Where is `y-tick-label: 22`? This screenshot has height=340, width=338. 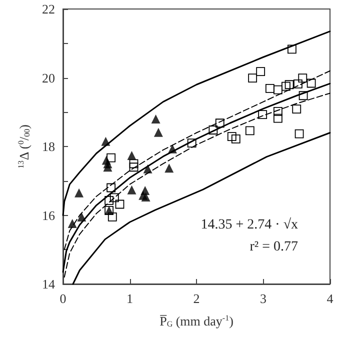
y-tick-label: 22 is located at coordinates (48, 9).